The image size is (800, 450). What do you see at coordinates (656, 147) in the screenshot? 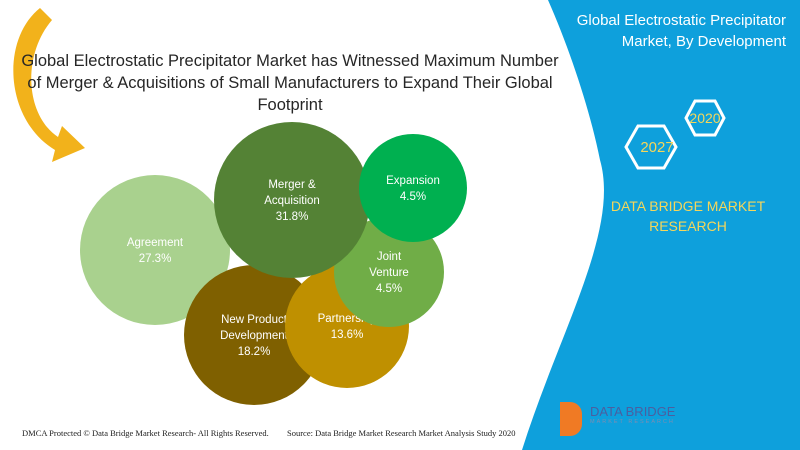
I see `year-2027: 2027` at bounding box center [656, 147].